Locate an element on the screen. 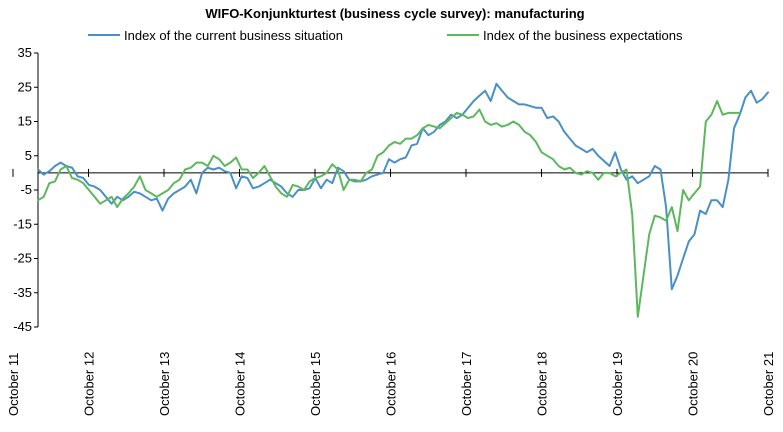 This screenshot has height=432, width=783. y-tick-label: 5 is located at coordinates (28, 155).